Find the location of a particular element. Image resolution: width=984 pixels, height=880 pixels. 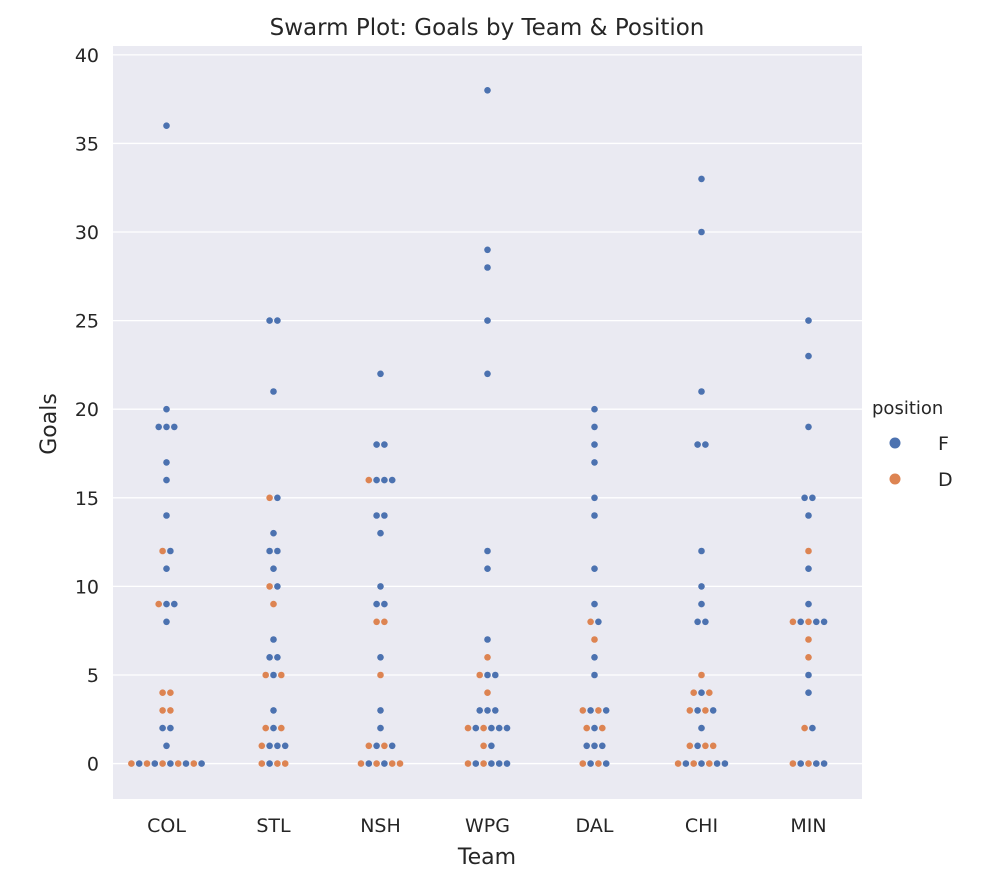

chart-title: Swarm Plot: Goals by Team & Position is located at coordinates (487, 28).